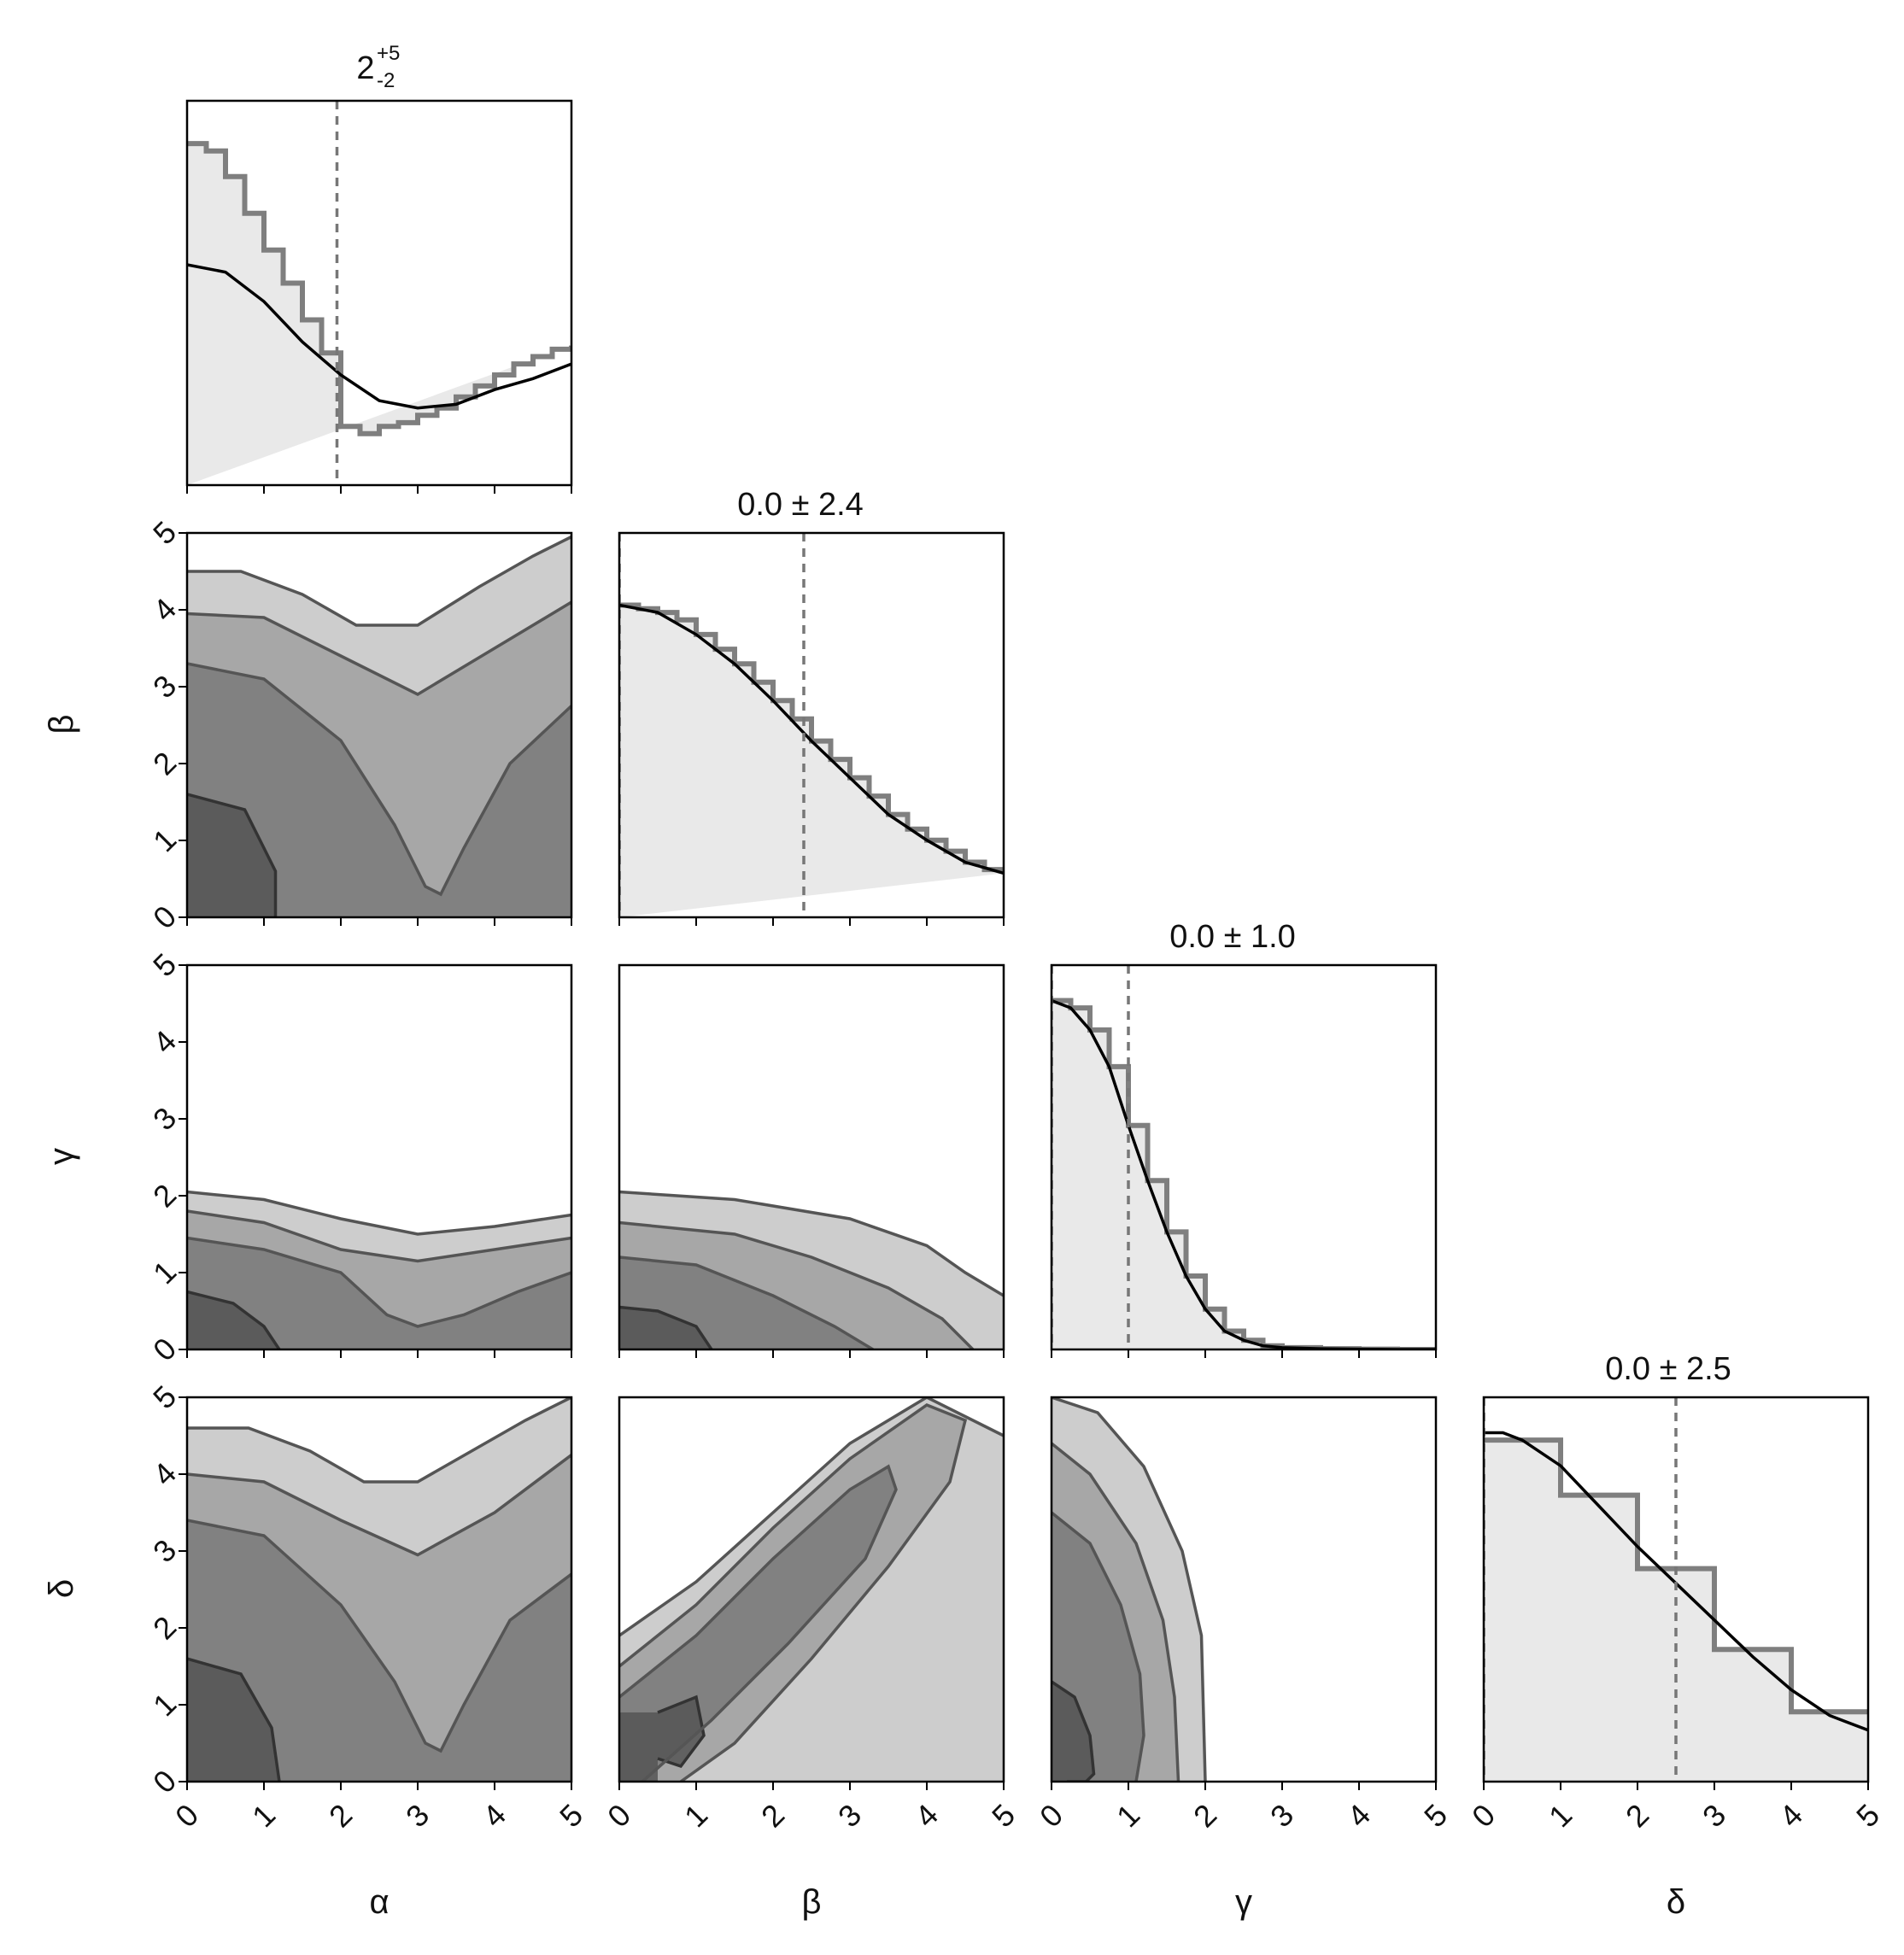 This screenshot has width=1904, height=1955. I want to click on histogram-step-line, so click(379, 288).